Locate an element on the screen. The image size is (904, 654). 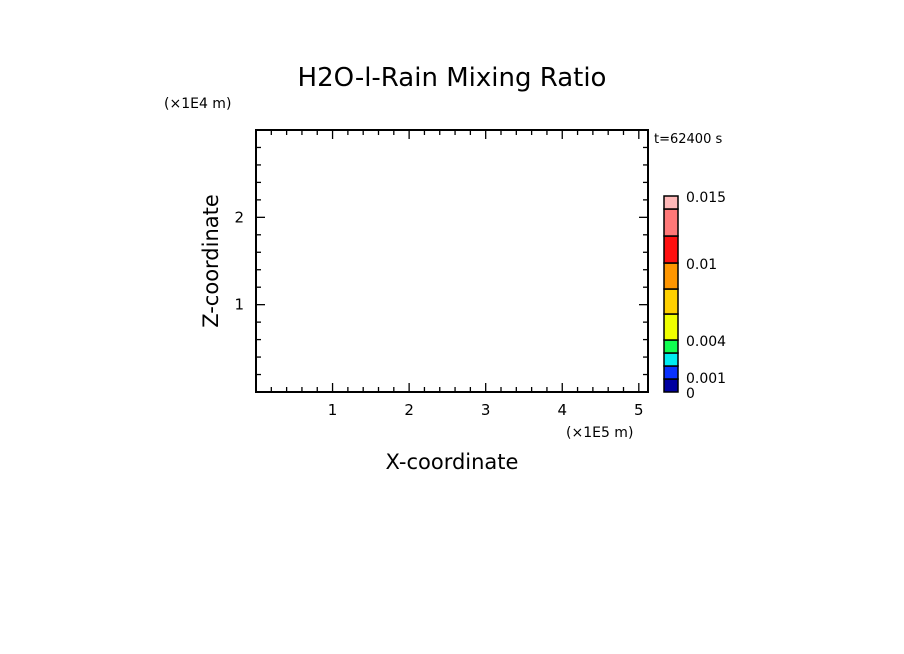
y-tick-label: 1 is located at coordinates (239, 305).